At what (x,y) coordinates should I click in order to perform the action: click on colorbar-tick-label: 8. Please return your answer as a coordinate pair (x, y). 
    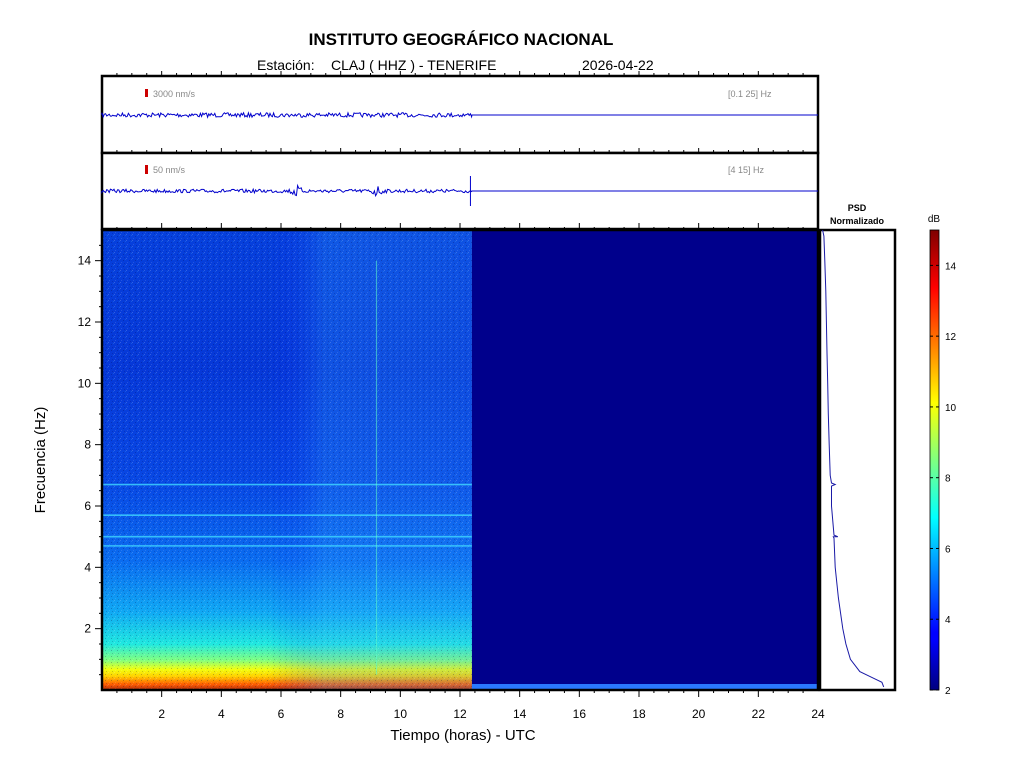
    Looking at the image, I should click on (948, 479).